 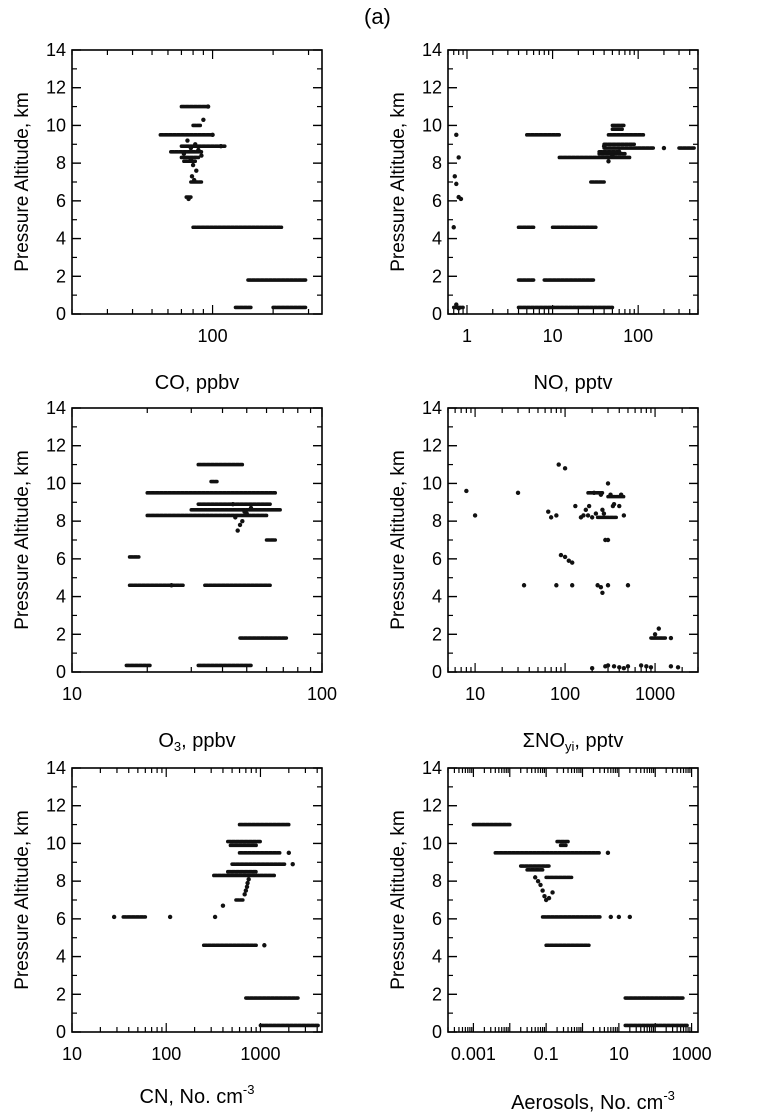 I want to click on ytick-label-no: 0, so click(x=437, y=314).